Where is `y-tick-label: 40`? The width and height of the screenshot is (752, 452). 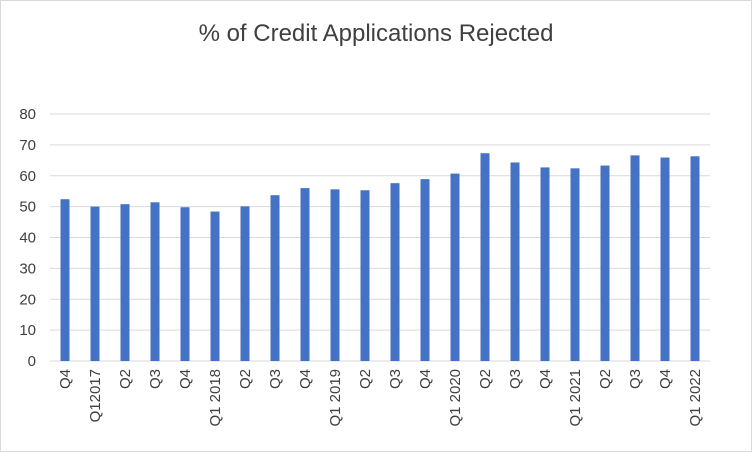
y-tick-label: 40 is located at coordinates (27, 238).